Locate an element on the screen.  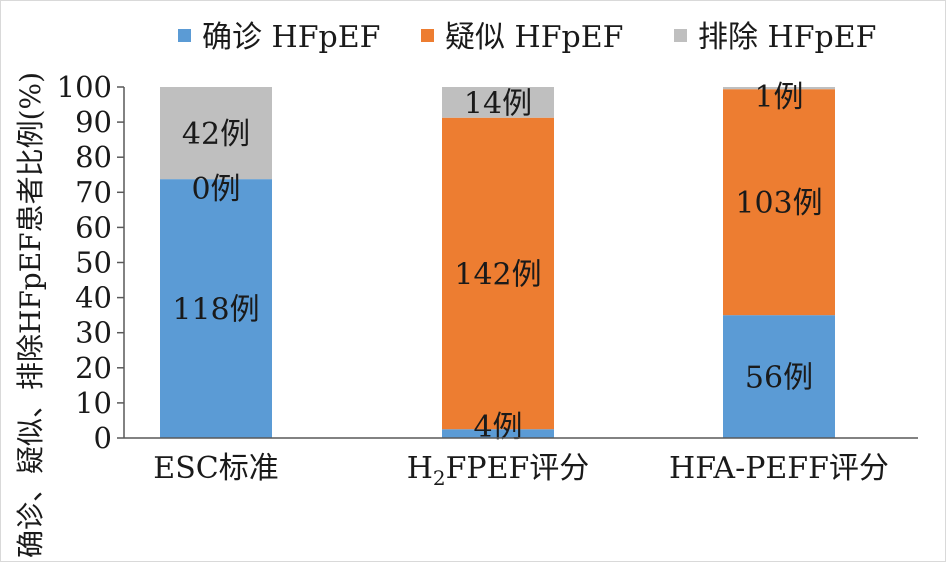
x-axis: ESC标准 H2FPEF评分 HFA-PEFF评分 is located at coordinates (521, 463).